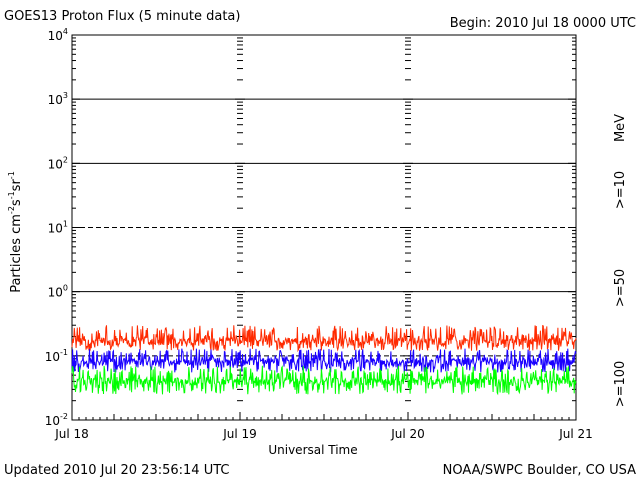 The width and height of the screenshot is (640, 480). I want to click on begin-label: Begin: 2010 Jul 18 0000 UTC, so click(543, 23).